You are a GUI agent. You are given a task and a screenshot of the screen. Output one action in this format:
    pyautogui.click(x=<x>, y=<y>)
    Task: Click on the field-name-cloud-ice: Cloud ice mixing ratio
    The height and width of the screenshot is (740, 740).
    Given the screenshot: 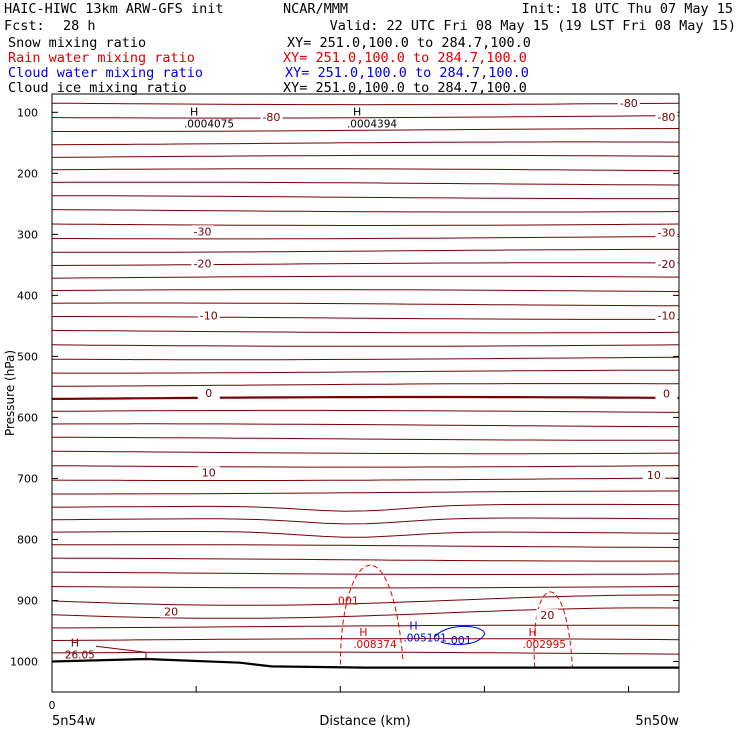 What is the action you would take?
    pyautogui.click(x=97, y=88)
    